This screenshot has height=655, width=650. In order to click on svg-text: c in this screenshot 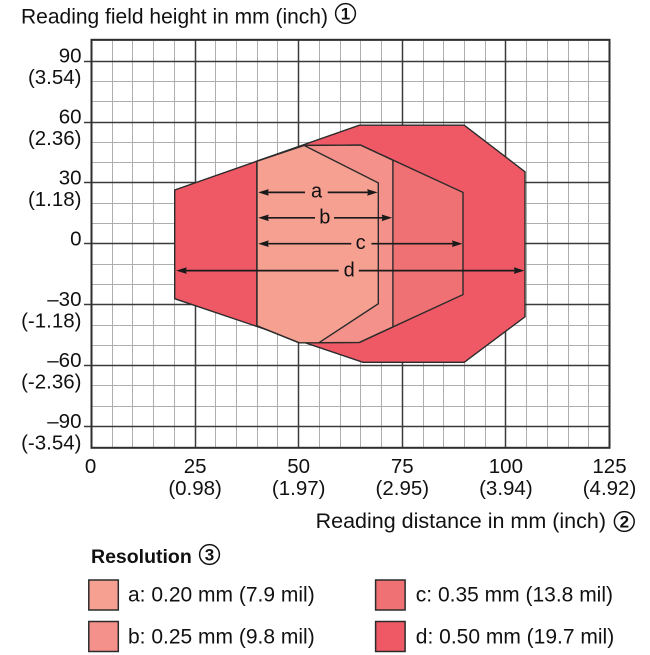, I will do `click(361, 243)`.